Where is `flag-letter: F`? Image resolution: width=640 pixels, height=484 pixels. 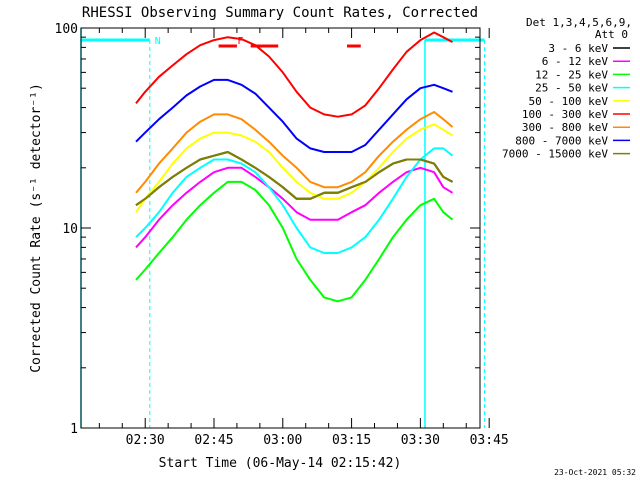
flag-letter: F is located at coordinates (240, 41).